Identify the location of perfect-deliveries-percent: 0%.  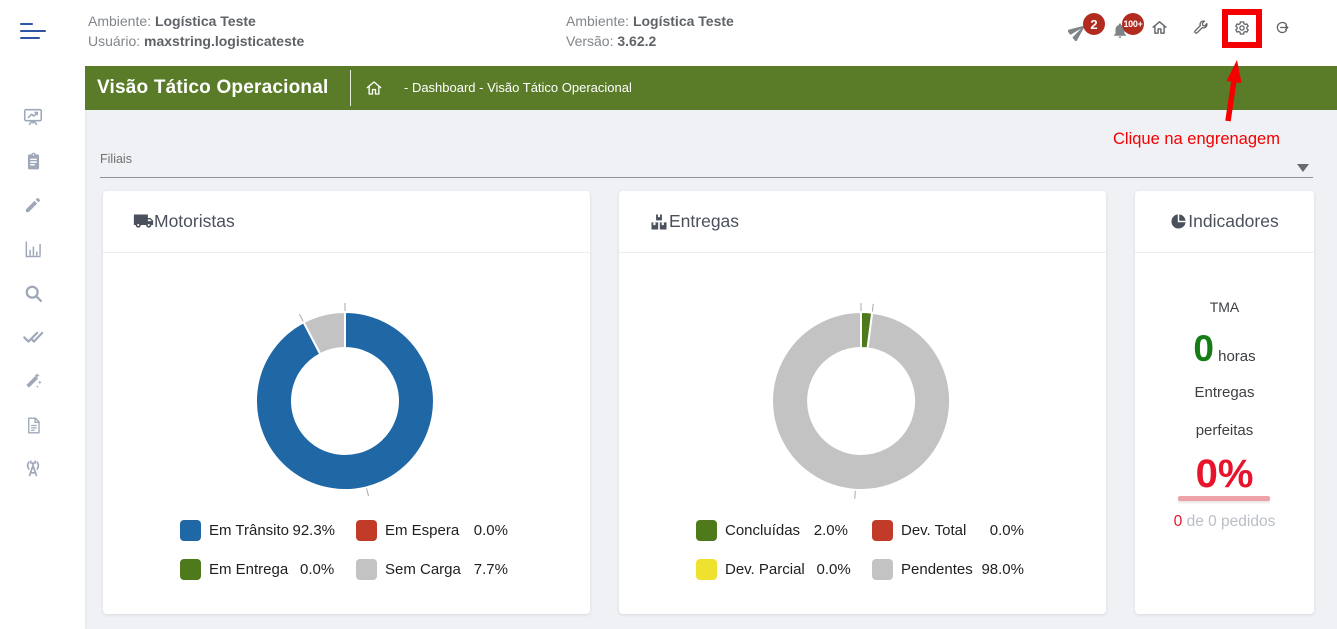
(1224, 474).